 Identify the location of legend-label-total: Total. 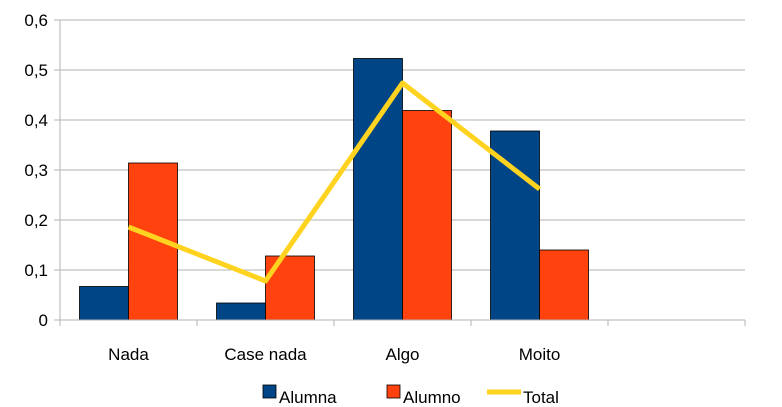
(541, 397).